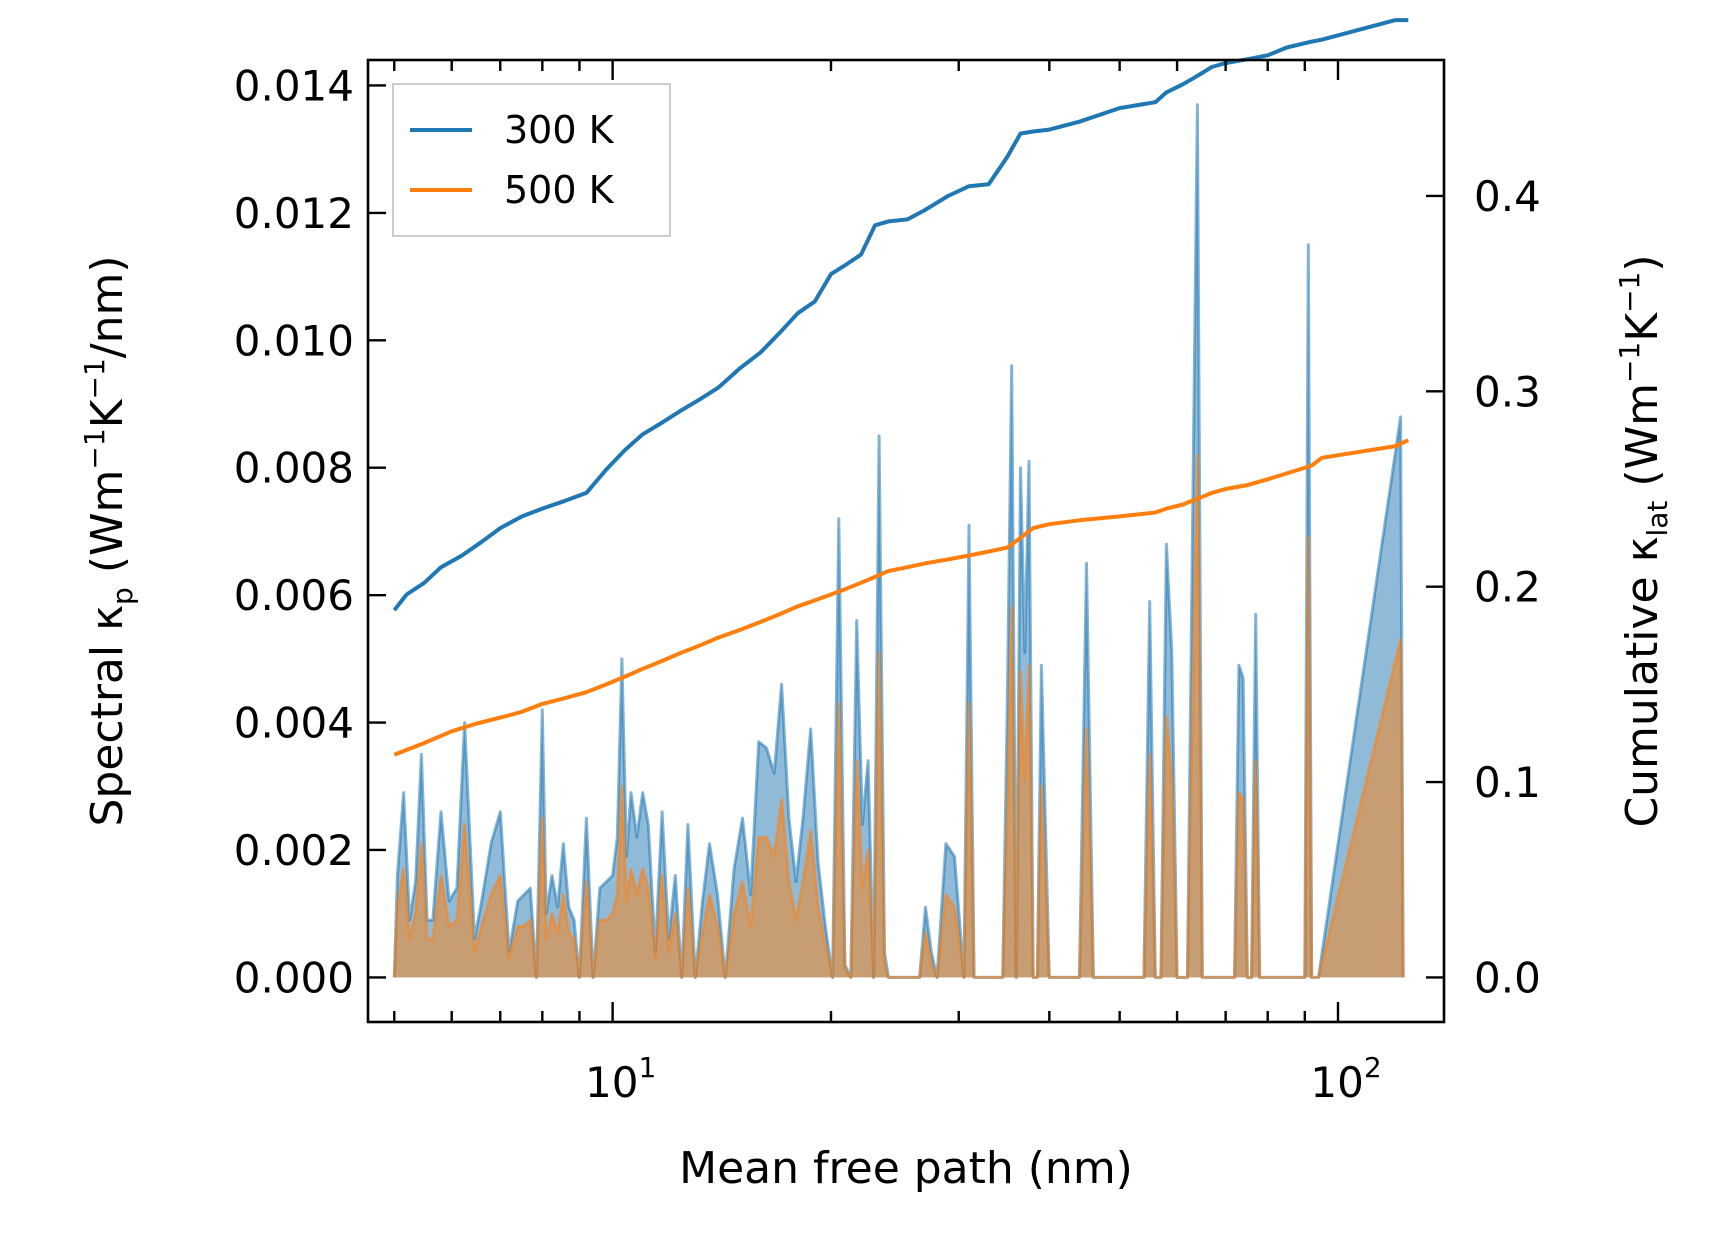 The image size is (1716, 1254). Describe the element at coordinates (294, 340) in the screenshot. I see `y-left-tick-label: 0.010` at that location.